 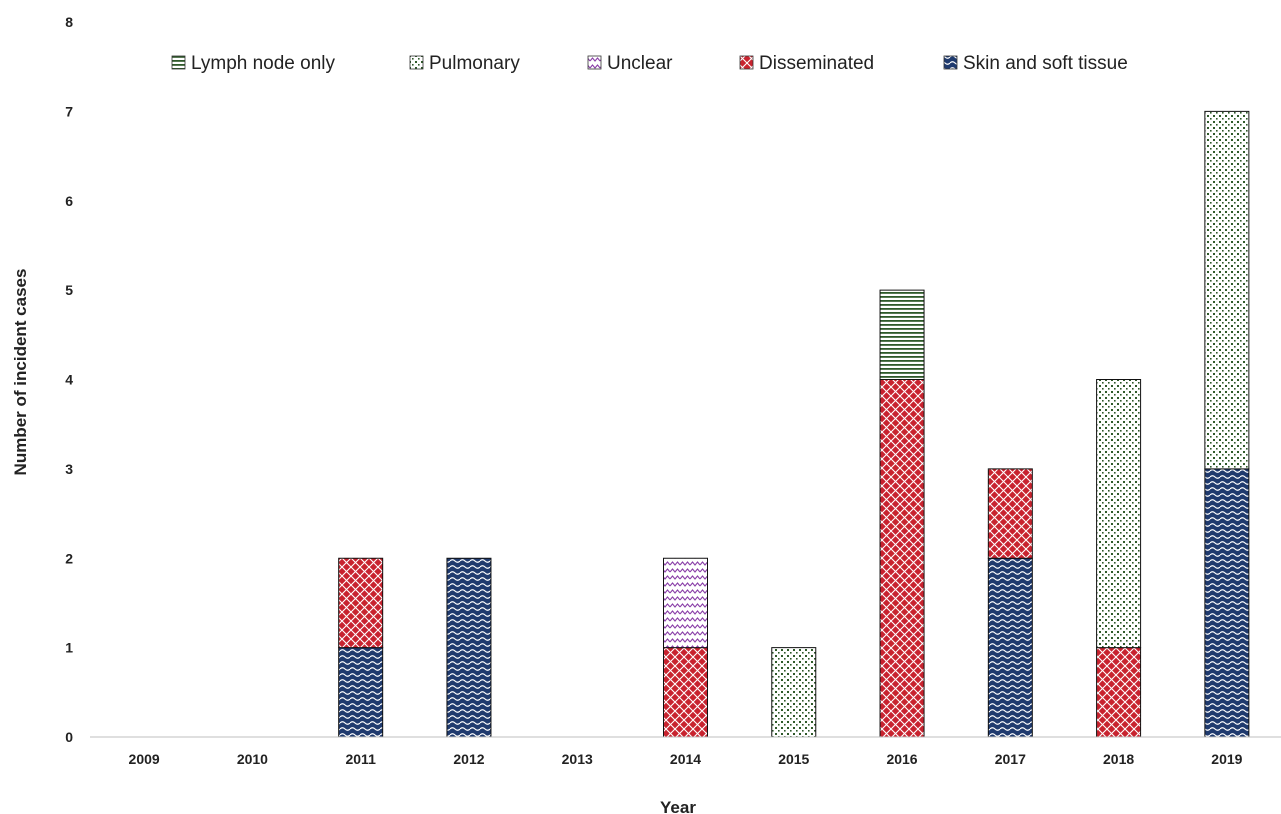 I want to click on legend-swatch-skin-and-soft-tissue, so click(x=950, y=62).